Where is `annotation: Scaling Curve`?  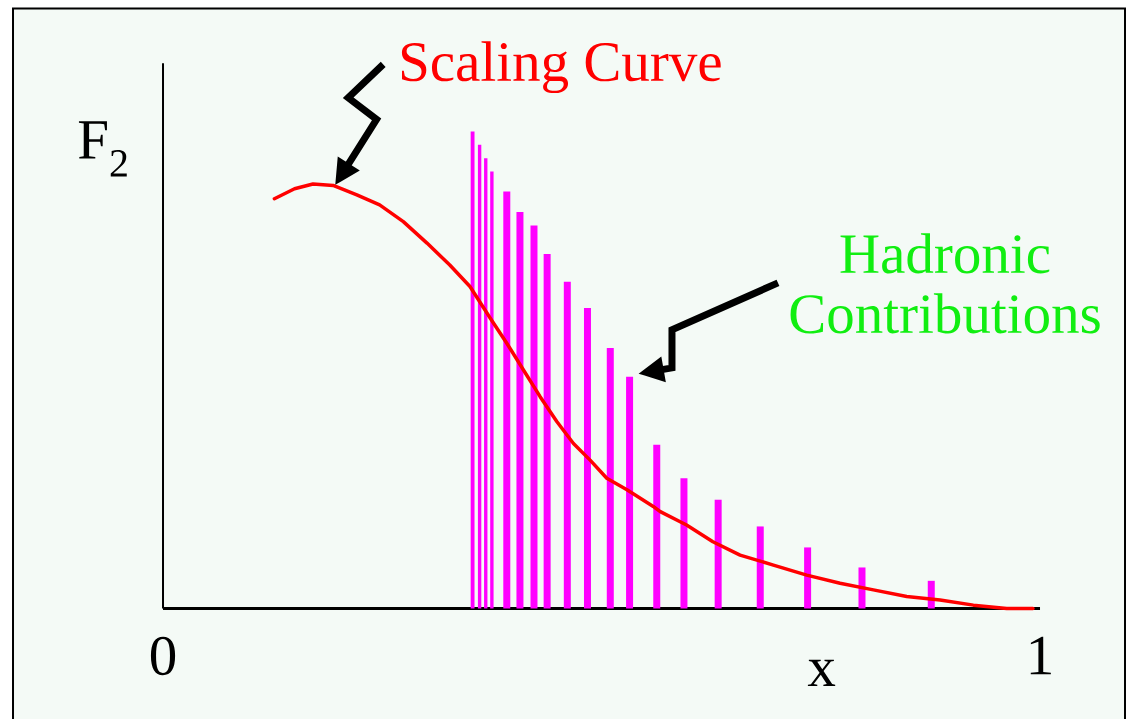
annotation: Scaling Curve is located at coordinates (561, 67).